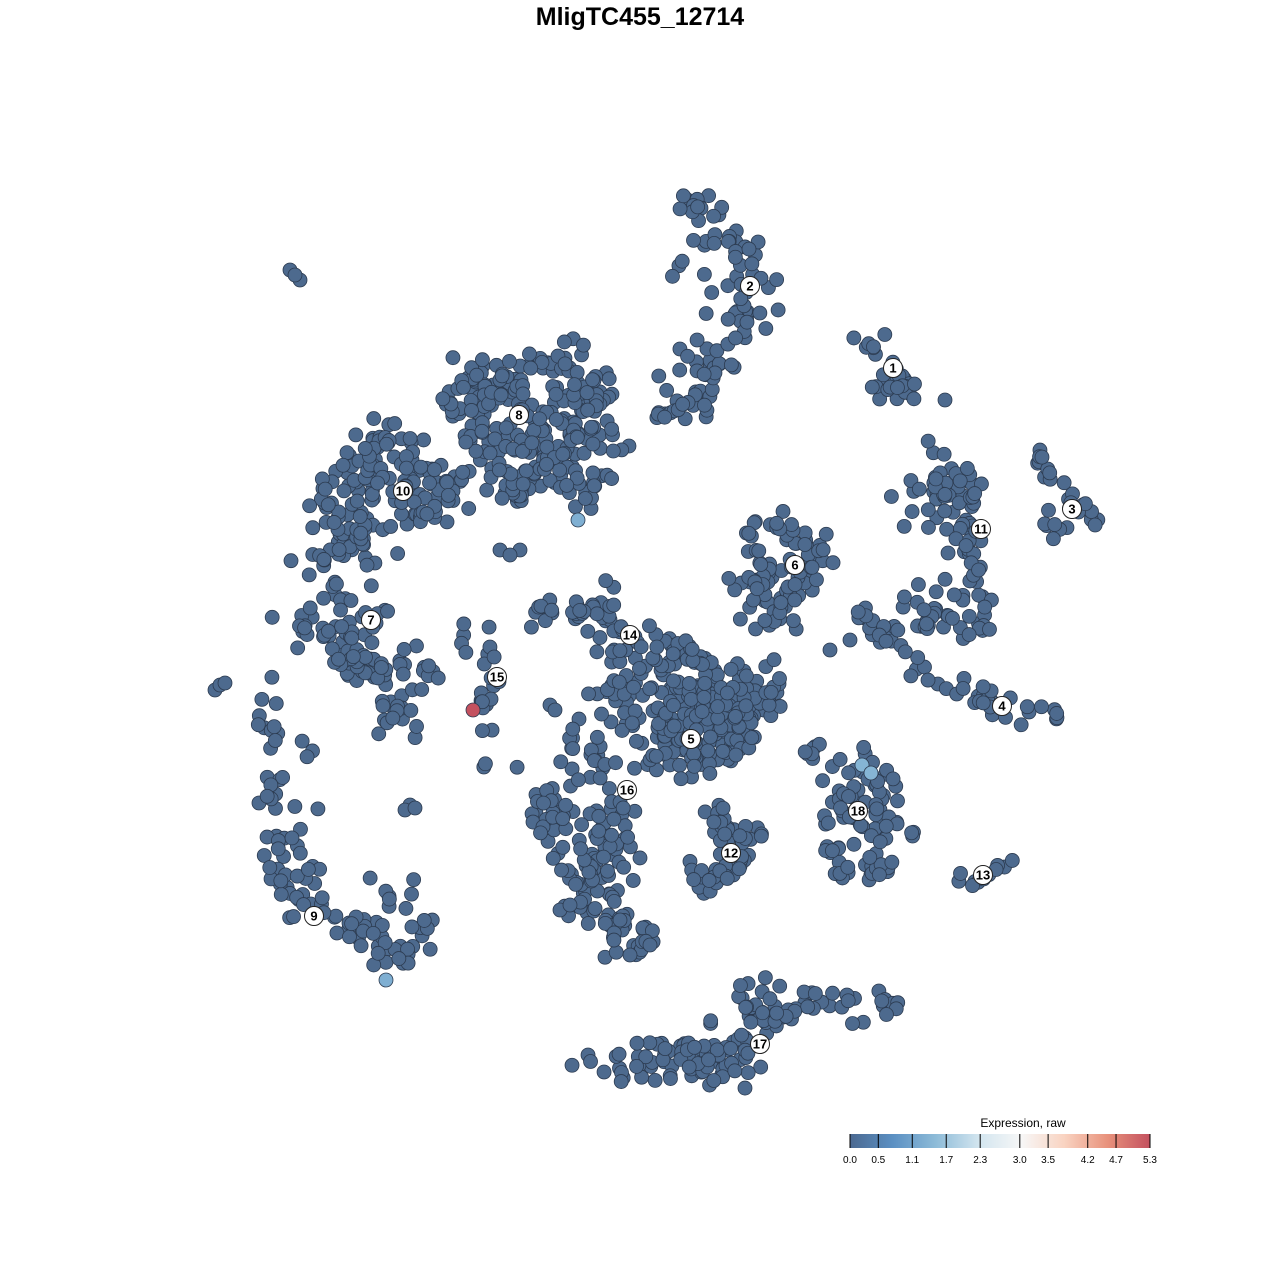 The image size is (1280, 1280). Describe the element at coordinates (627, 790) in the screenshot. I see `cluster-label-16: 16` at that location.